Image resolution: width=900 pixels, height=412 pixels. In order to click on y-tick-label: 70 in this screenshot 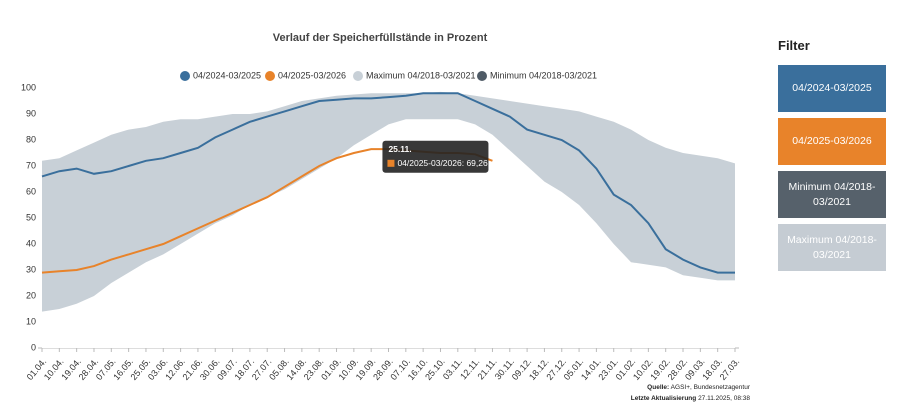, I will do `click(31, 165)`.